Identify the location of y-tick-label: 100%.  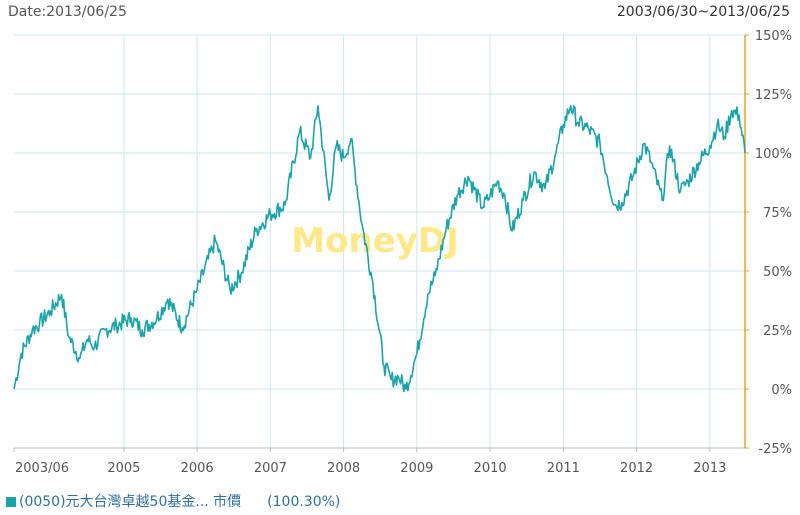
(773, 154).